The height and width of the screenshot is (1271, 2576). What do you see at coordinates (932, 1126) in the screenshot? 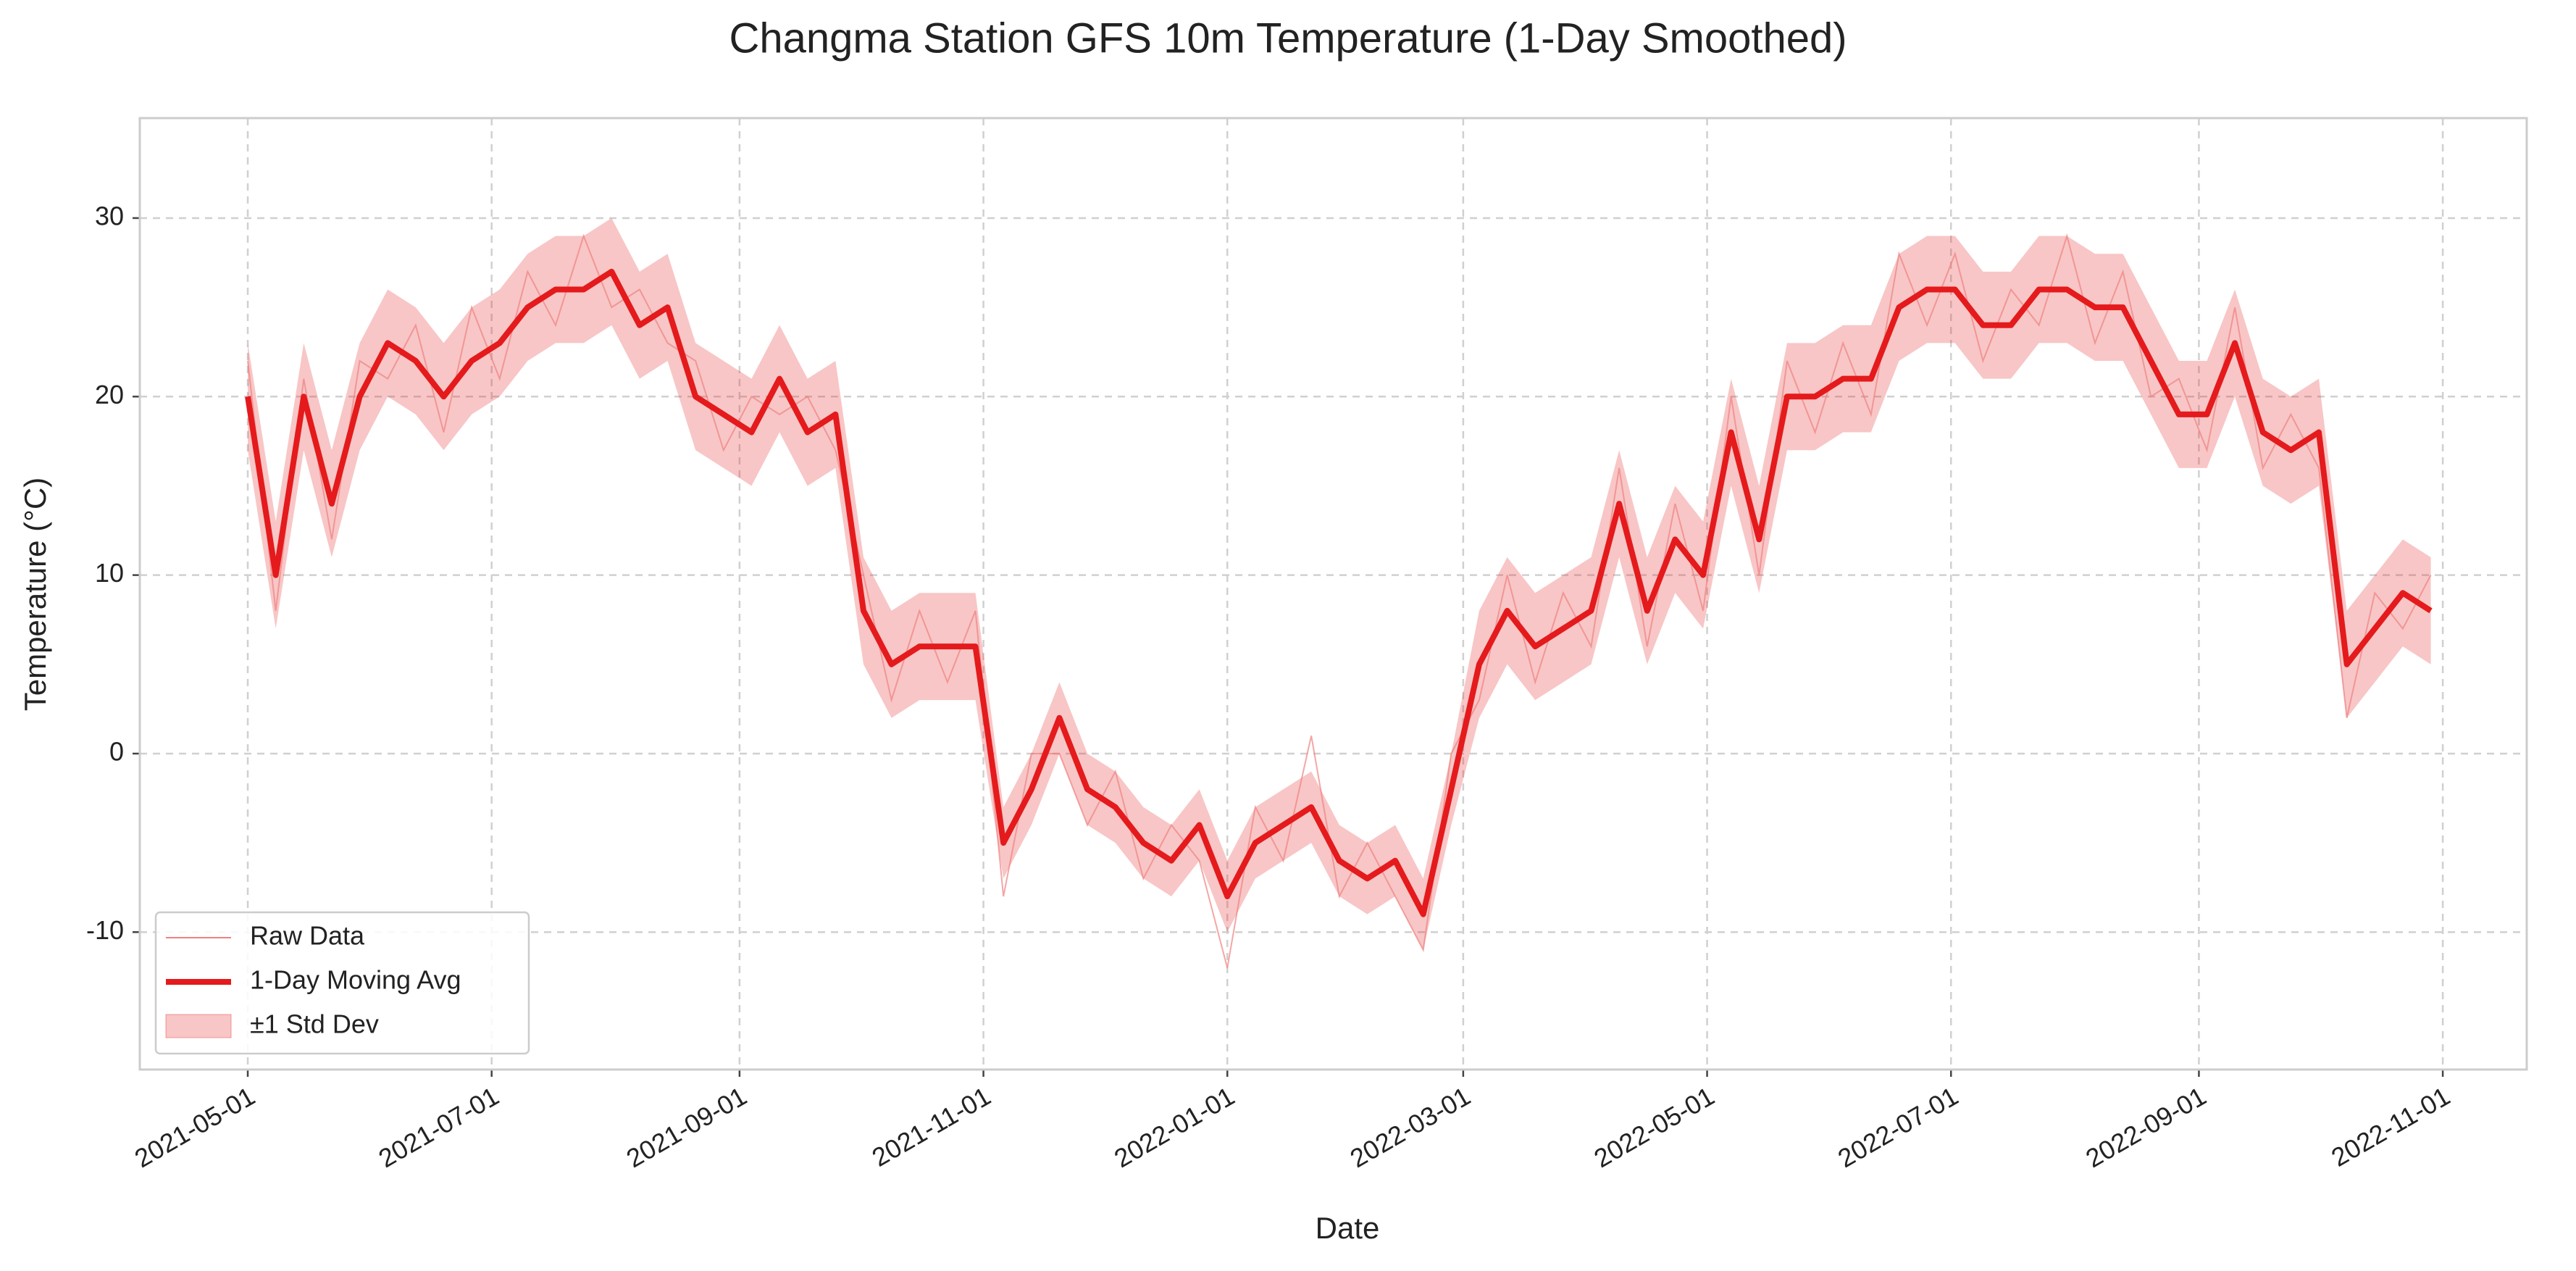
I see `x-tick-label: 2021-11-01` at bounding box center [932, 1126].